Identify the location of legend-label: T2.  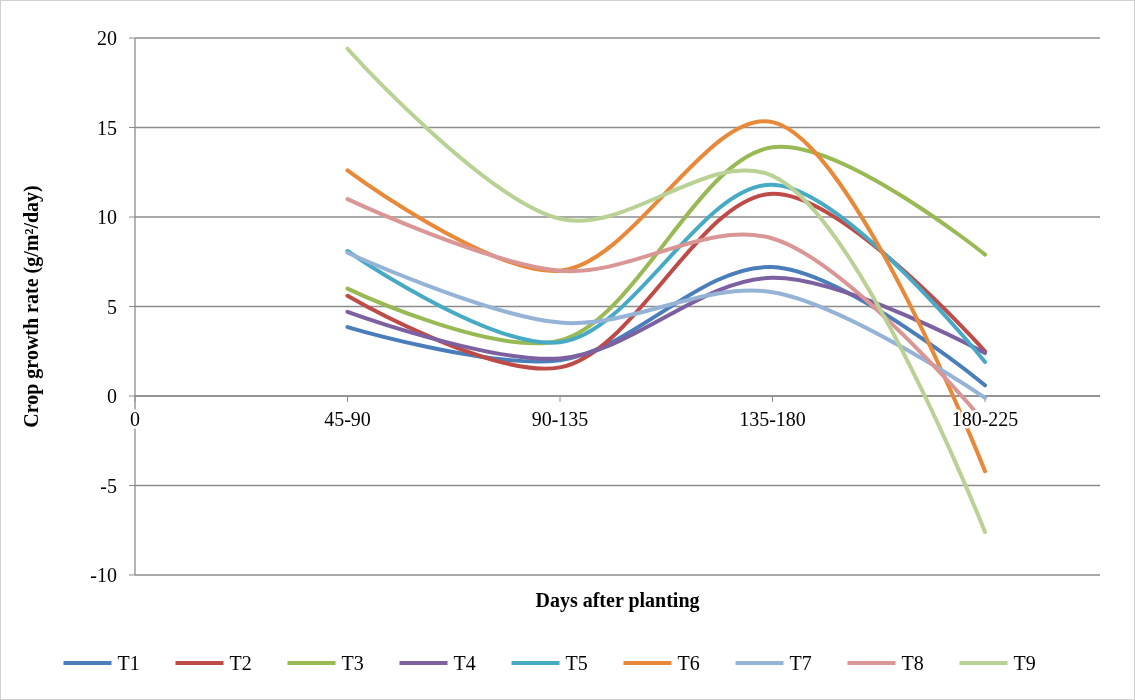
(240, 663).